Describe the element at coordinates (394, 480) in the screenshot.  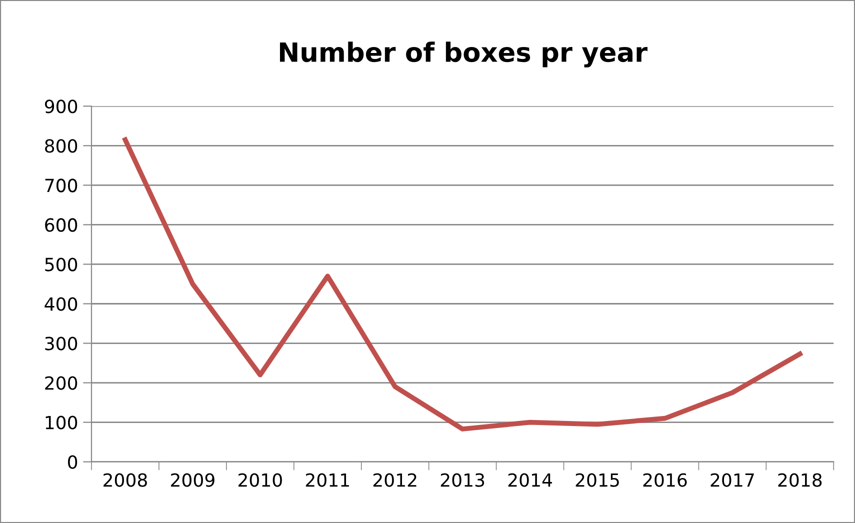
I see `x-tick-label: 2012` at that location.